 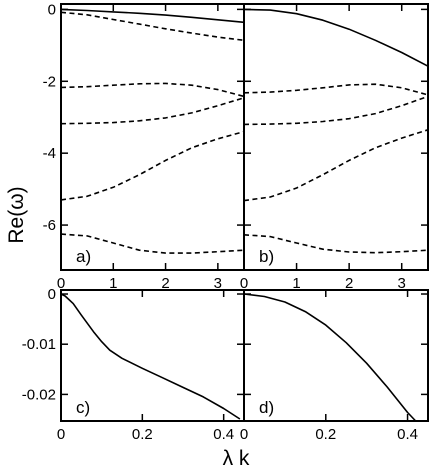 I want to click on y-tick-label-a: -6, so click(x=49, y=225).